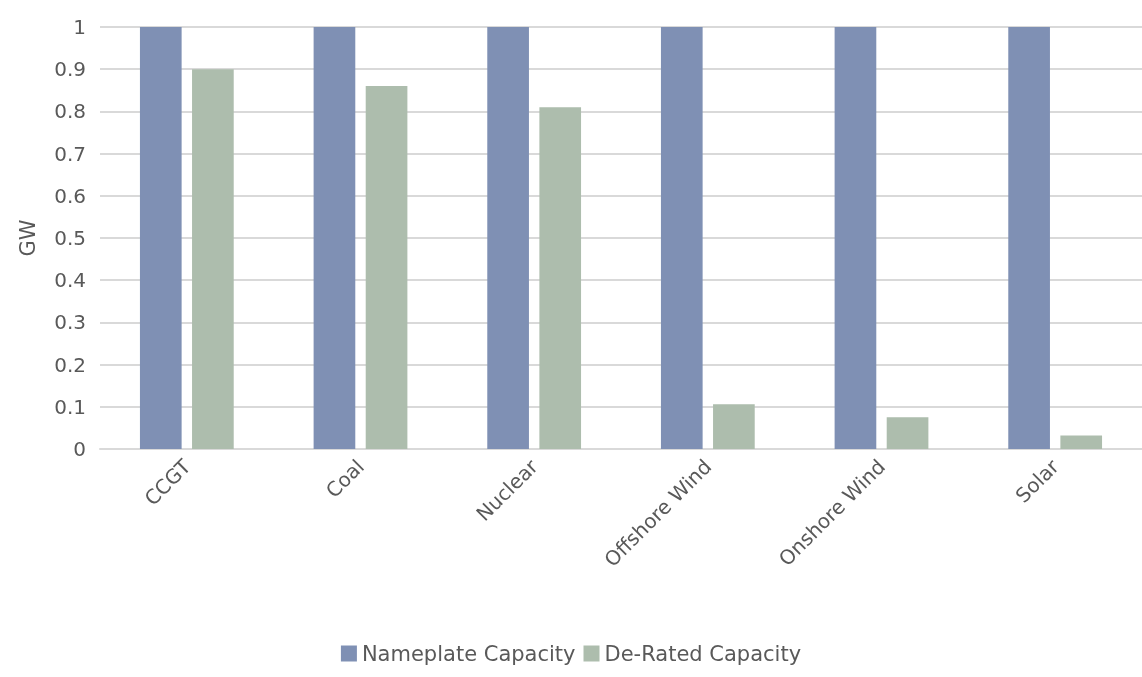  I want to click on y-tick-label: 0.3, so click(70, 322).